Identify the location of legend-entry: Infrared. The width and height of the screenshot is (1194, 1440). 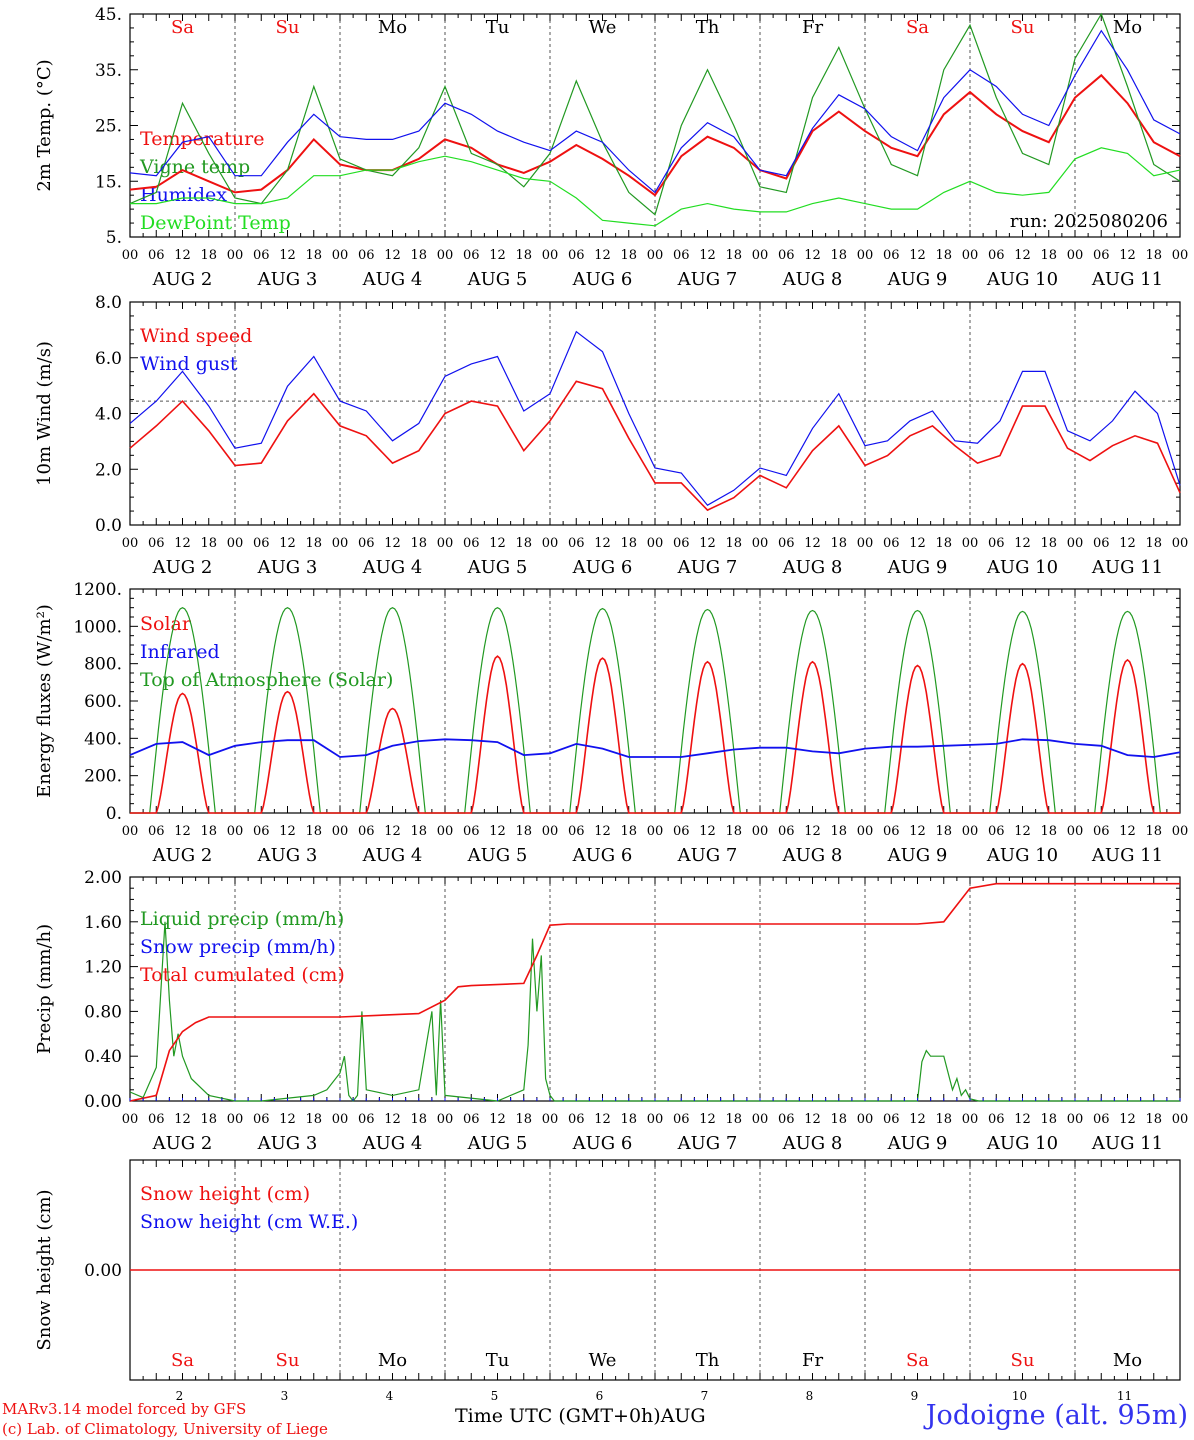
(180, 652).